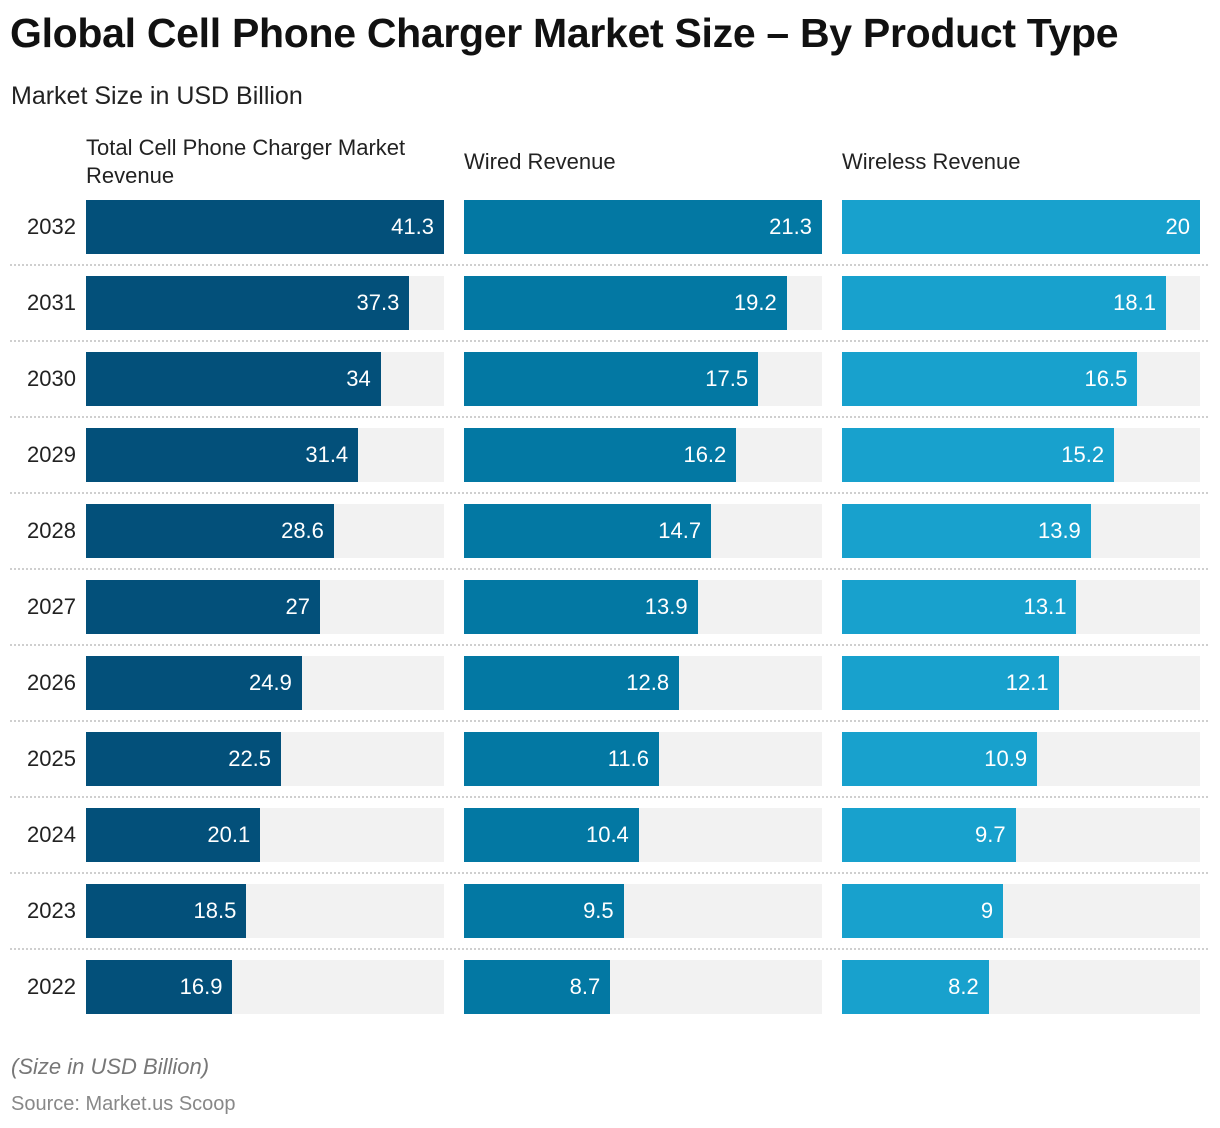  What do you see at coordinates (1059, 530) in the screenshot?
I see `data-label: 13.9` at bounding box center [1059, 530].